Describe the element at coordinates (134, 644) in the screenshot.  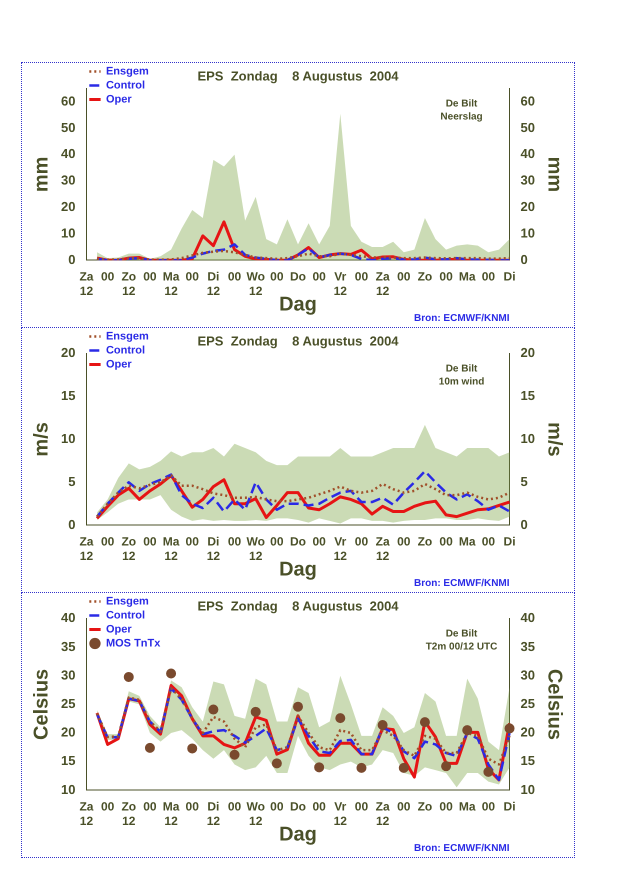
I see `legend-label: MOS TnTx` at that location.